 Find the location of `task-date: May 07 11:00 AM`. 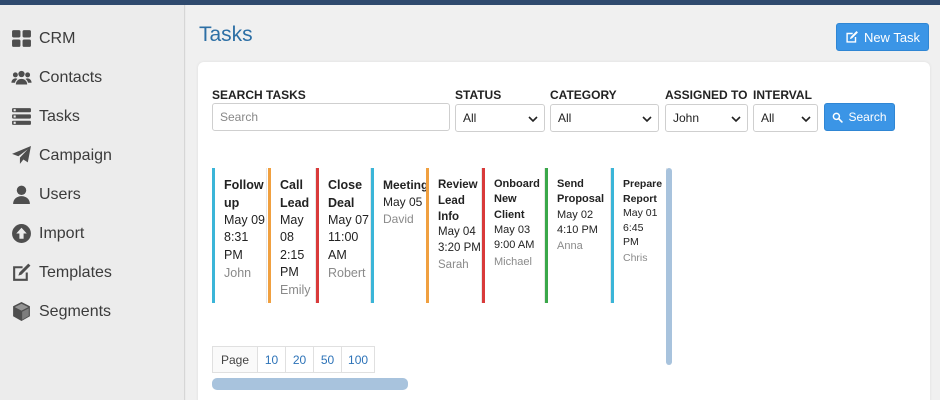

task-date: May 07 11:00 AM is located at coordinates (348, 237).